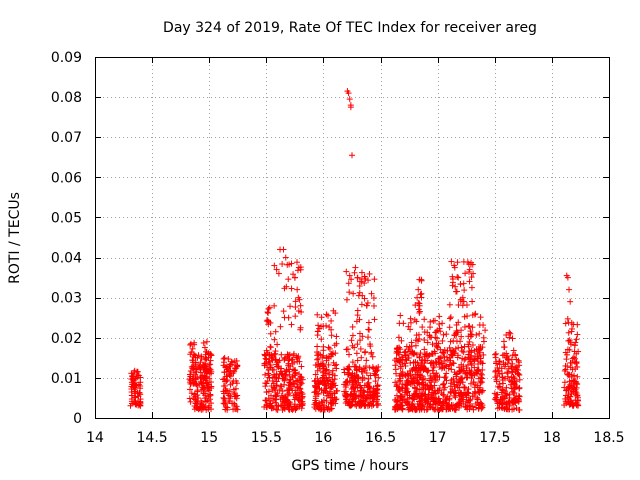 This screenshot has height=480, width=640. What do you see at coordinates (66, 58) in the screenshot?
I see `y-tick-label: 0.09` at bounding box center [66, 58].